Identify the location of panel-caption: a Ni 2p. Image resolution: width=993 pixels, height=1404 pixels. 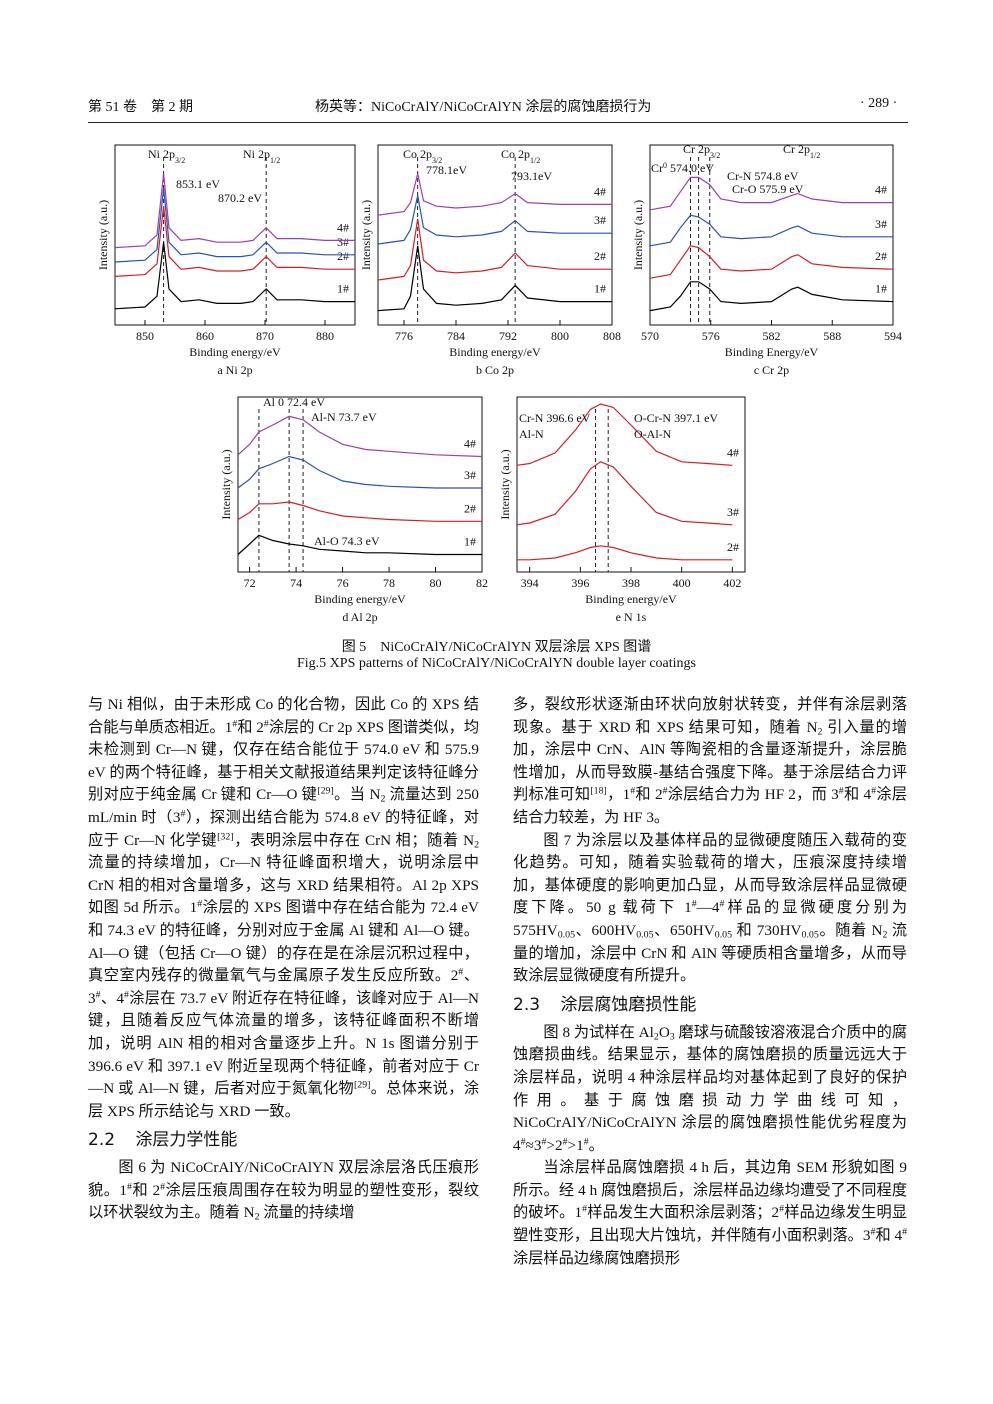
(234, 370).